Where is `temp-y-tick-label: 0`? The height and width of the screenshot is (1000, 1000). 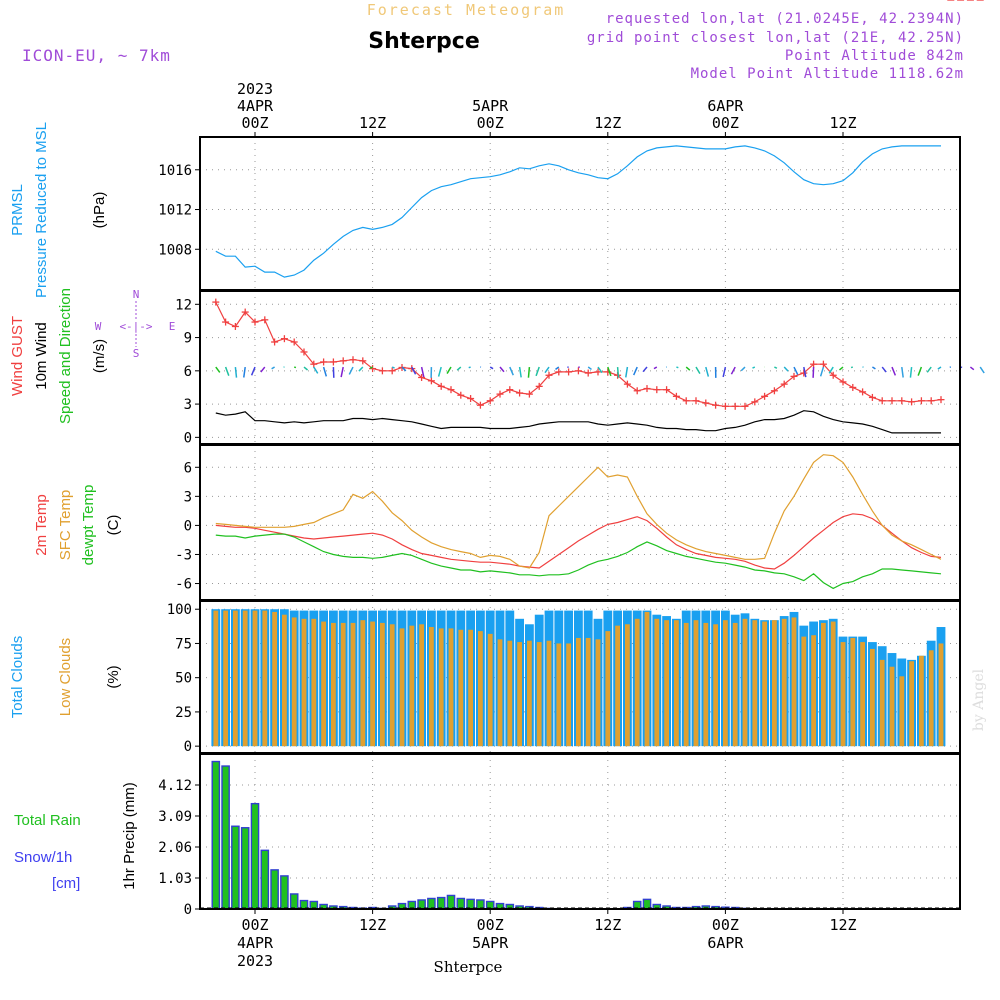 temp-y-tick-label: 0 is located at coordinates (188, 526).